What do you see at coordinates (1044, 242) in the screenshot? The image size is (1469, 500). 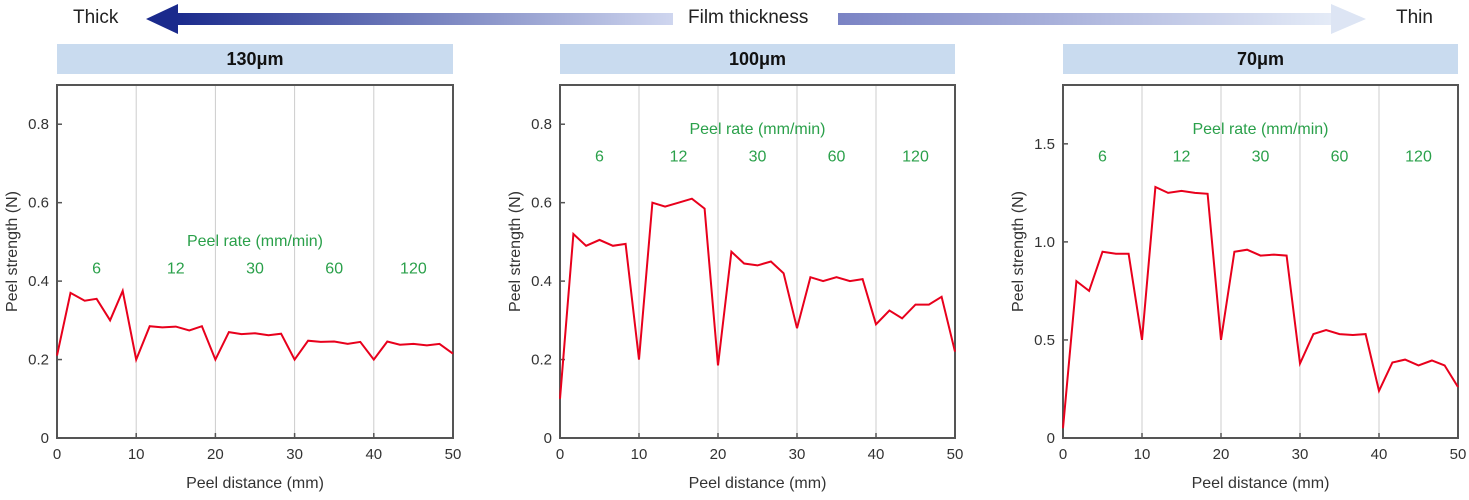 I see `y-tick-label: 1.0` at bounding box center [1044, 242].